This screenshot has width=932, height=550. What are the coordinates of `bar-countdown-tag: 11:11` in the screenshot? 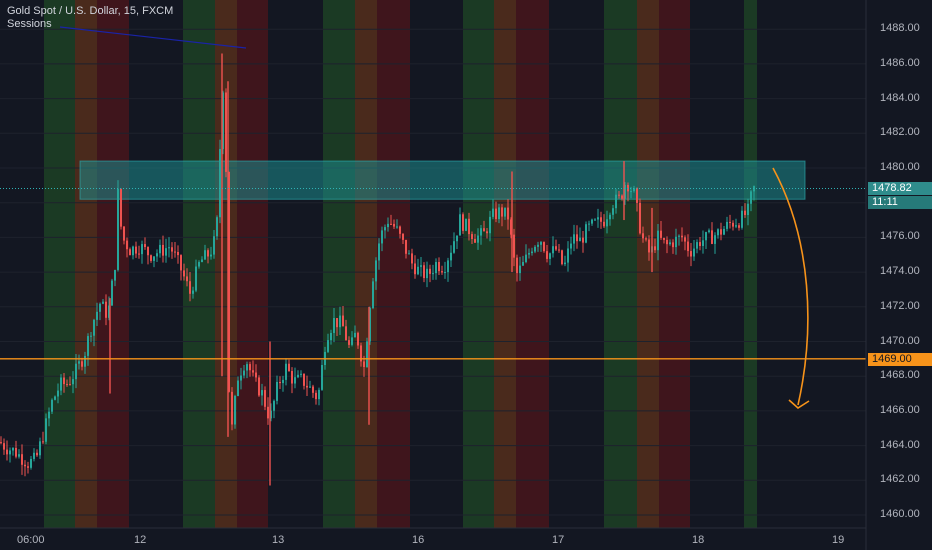 It's located at (900, 202).